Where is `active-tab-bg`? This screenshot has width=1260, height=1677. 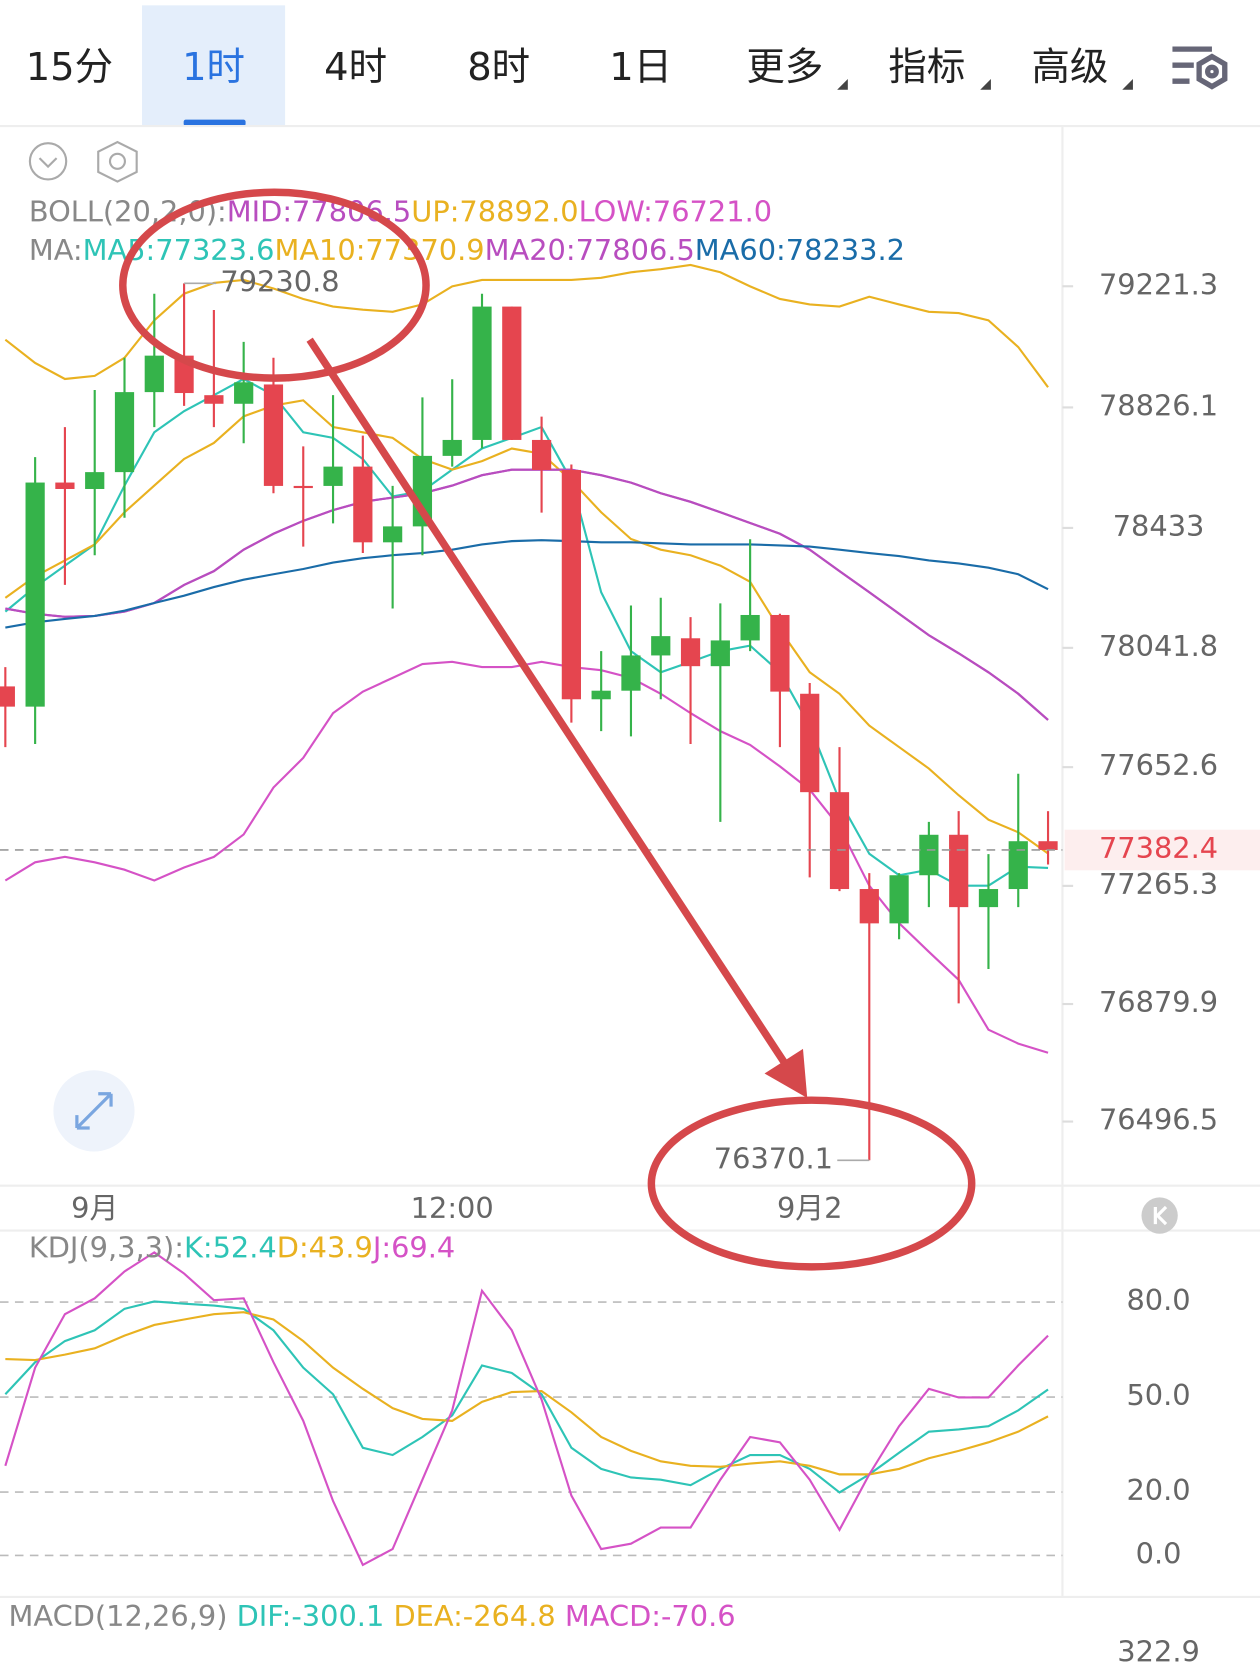
active-tab-bg is located at coordinates (214, 65).